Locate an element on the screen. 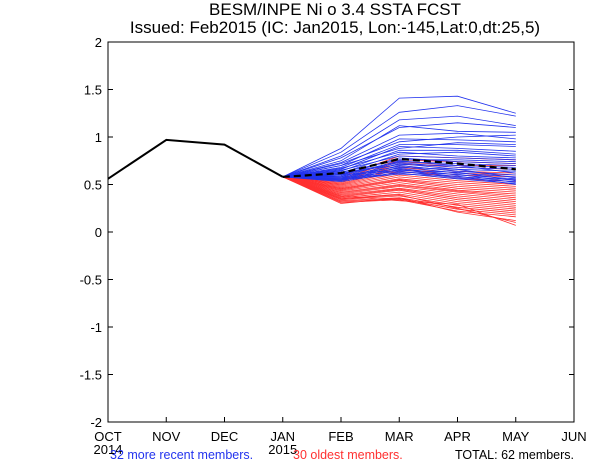  recent-members-series is located at coordinates (399, 140).